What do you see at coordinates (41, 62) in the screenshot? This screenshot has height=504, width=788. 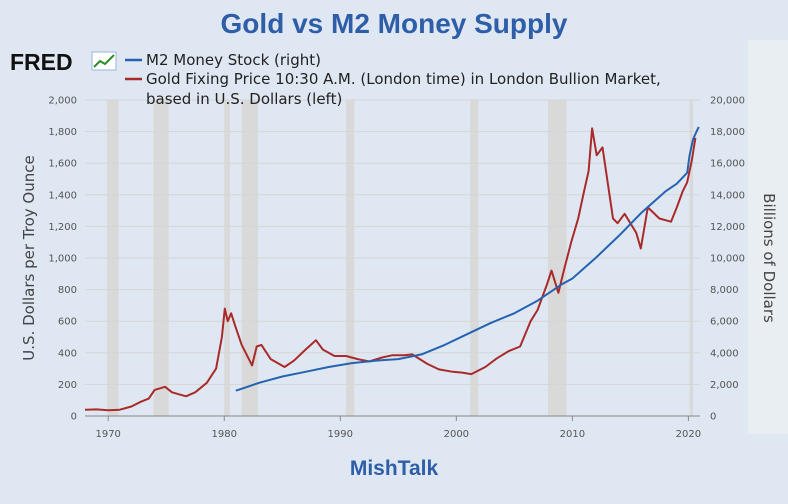 I see `fred-logo-text: FRED` at bounding box center [41, 62].